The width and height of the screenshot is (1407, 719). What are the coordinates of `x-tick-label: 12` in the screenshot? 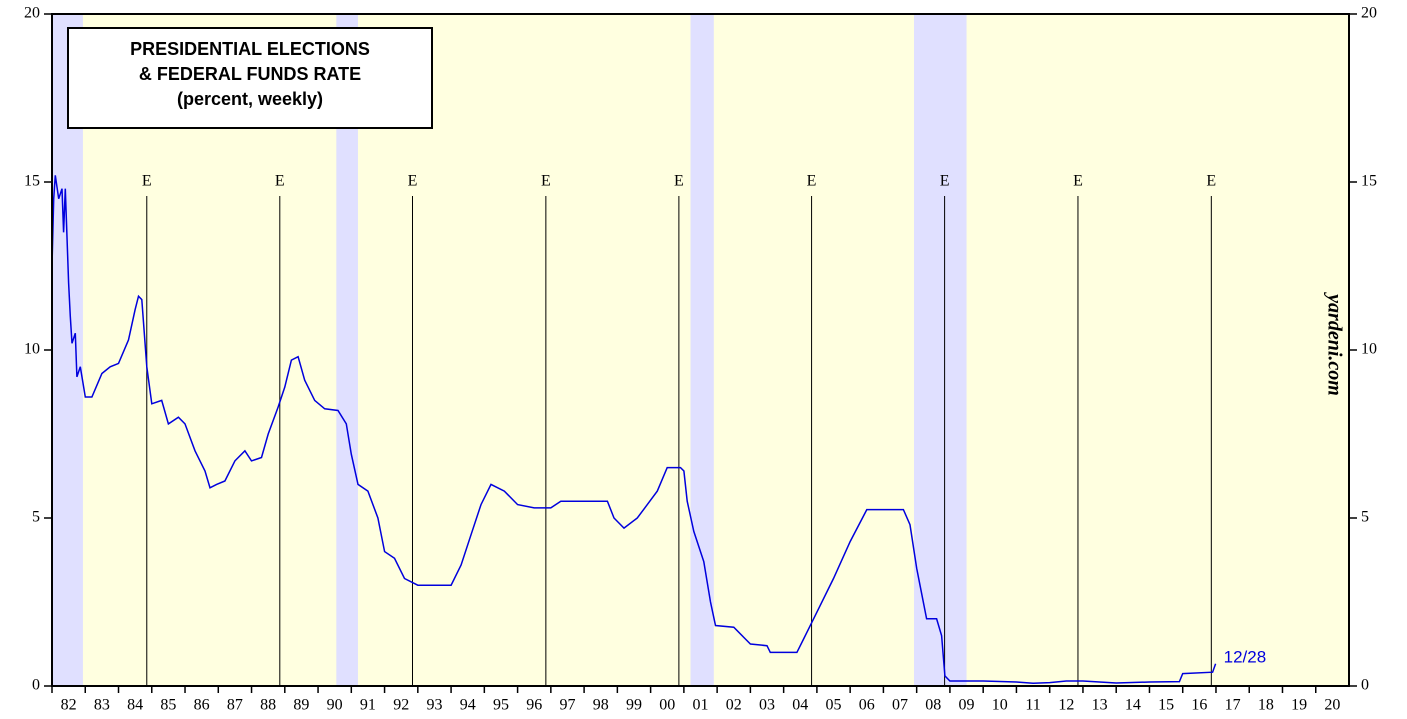 It's located at (1066, 705).